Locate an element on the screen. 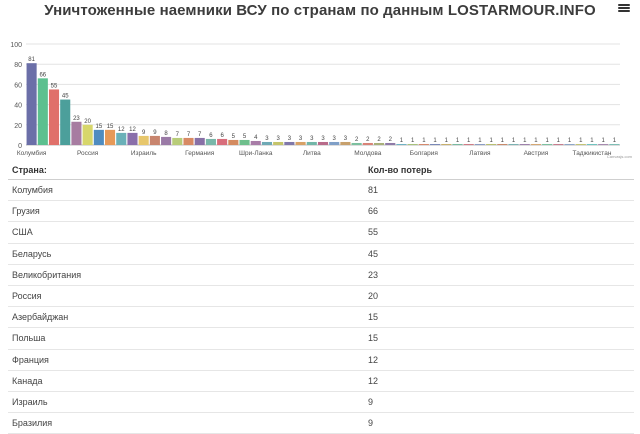 Image resolution: width=640 pixels, height=434 pixels. table-row: Великобритания 23 is located at coordinates (321, 275).